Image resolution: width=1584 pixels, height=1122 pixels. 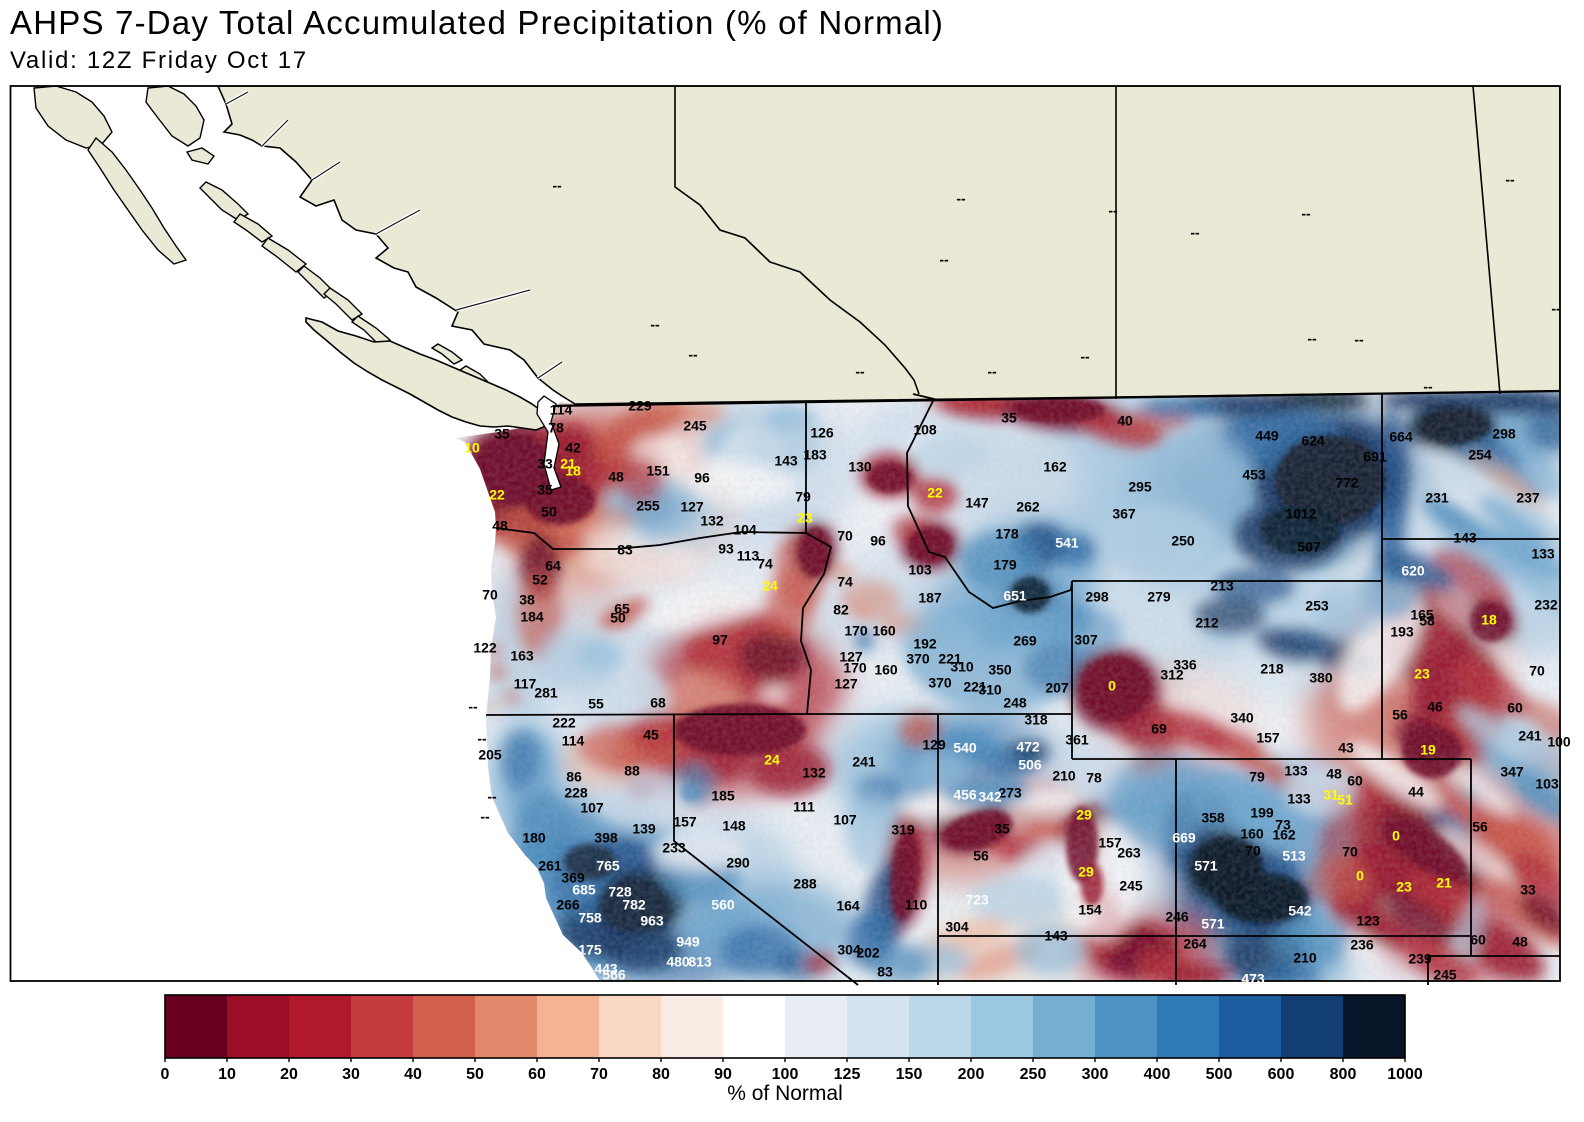 What do you see at coordinates (1131, 886) in the screenshot?
I see `svg-text: 245` at bounding box center [1131, 886].